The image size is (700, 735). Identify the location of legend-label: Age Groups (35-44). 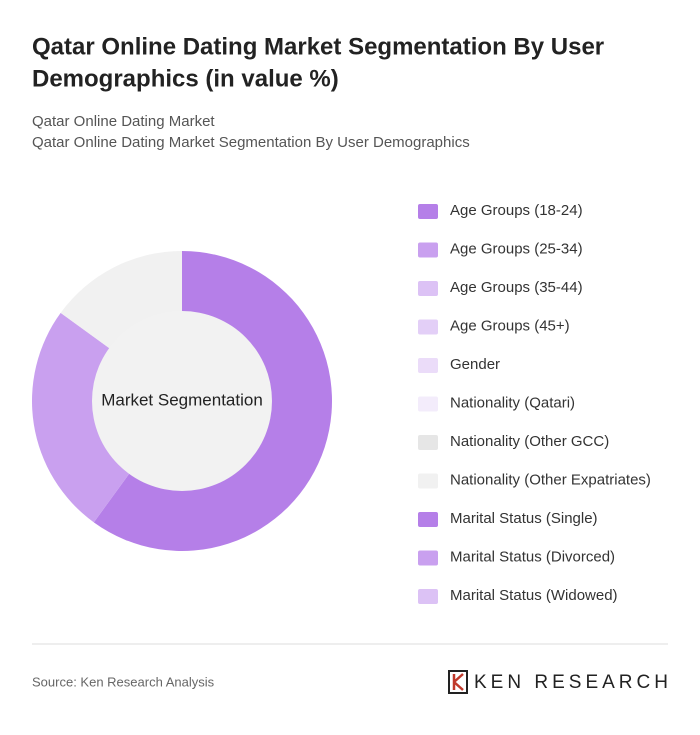
(516, 287).